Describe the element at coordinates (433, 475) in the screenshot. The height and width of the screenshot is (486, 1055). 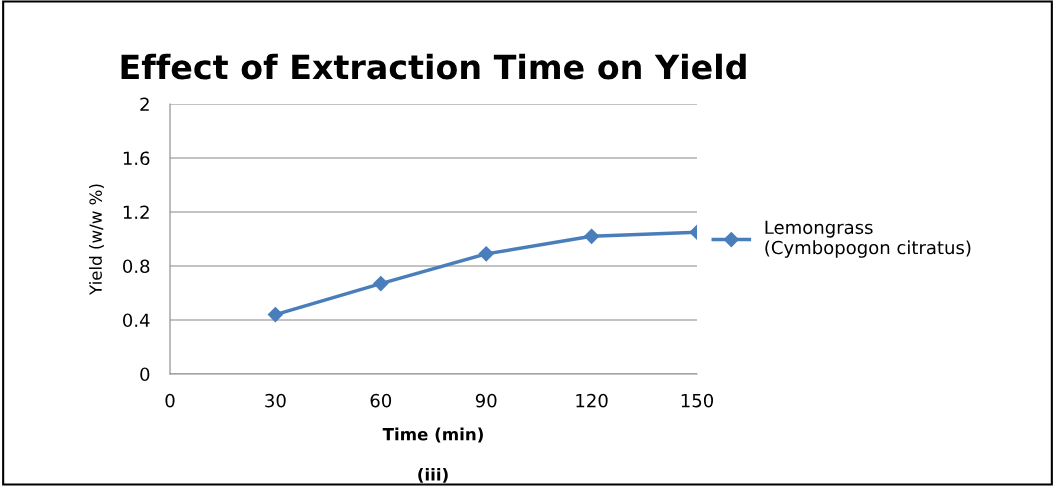
I see `text: (iii)` at that location.